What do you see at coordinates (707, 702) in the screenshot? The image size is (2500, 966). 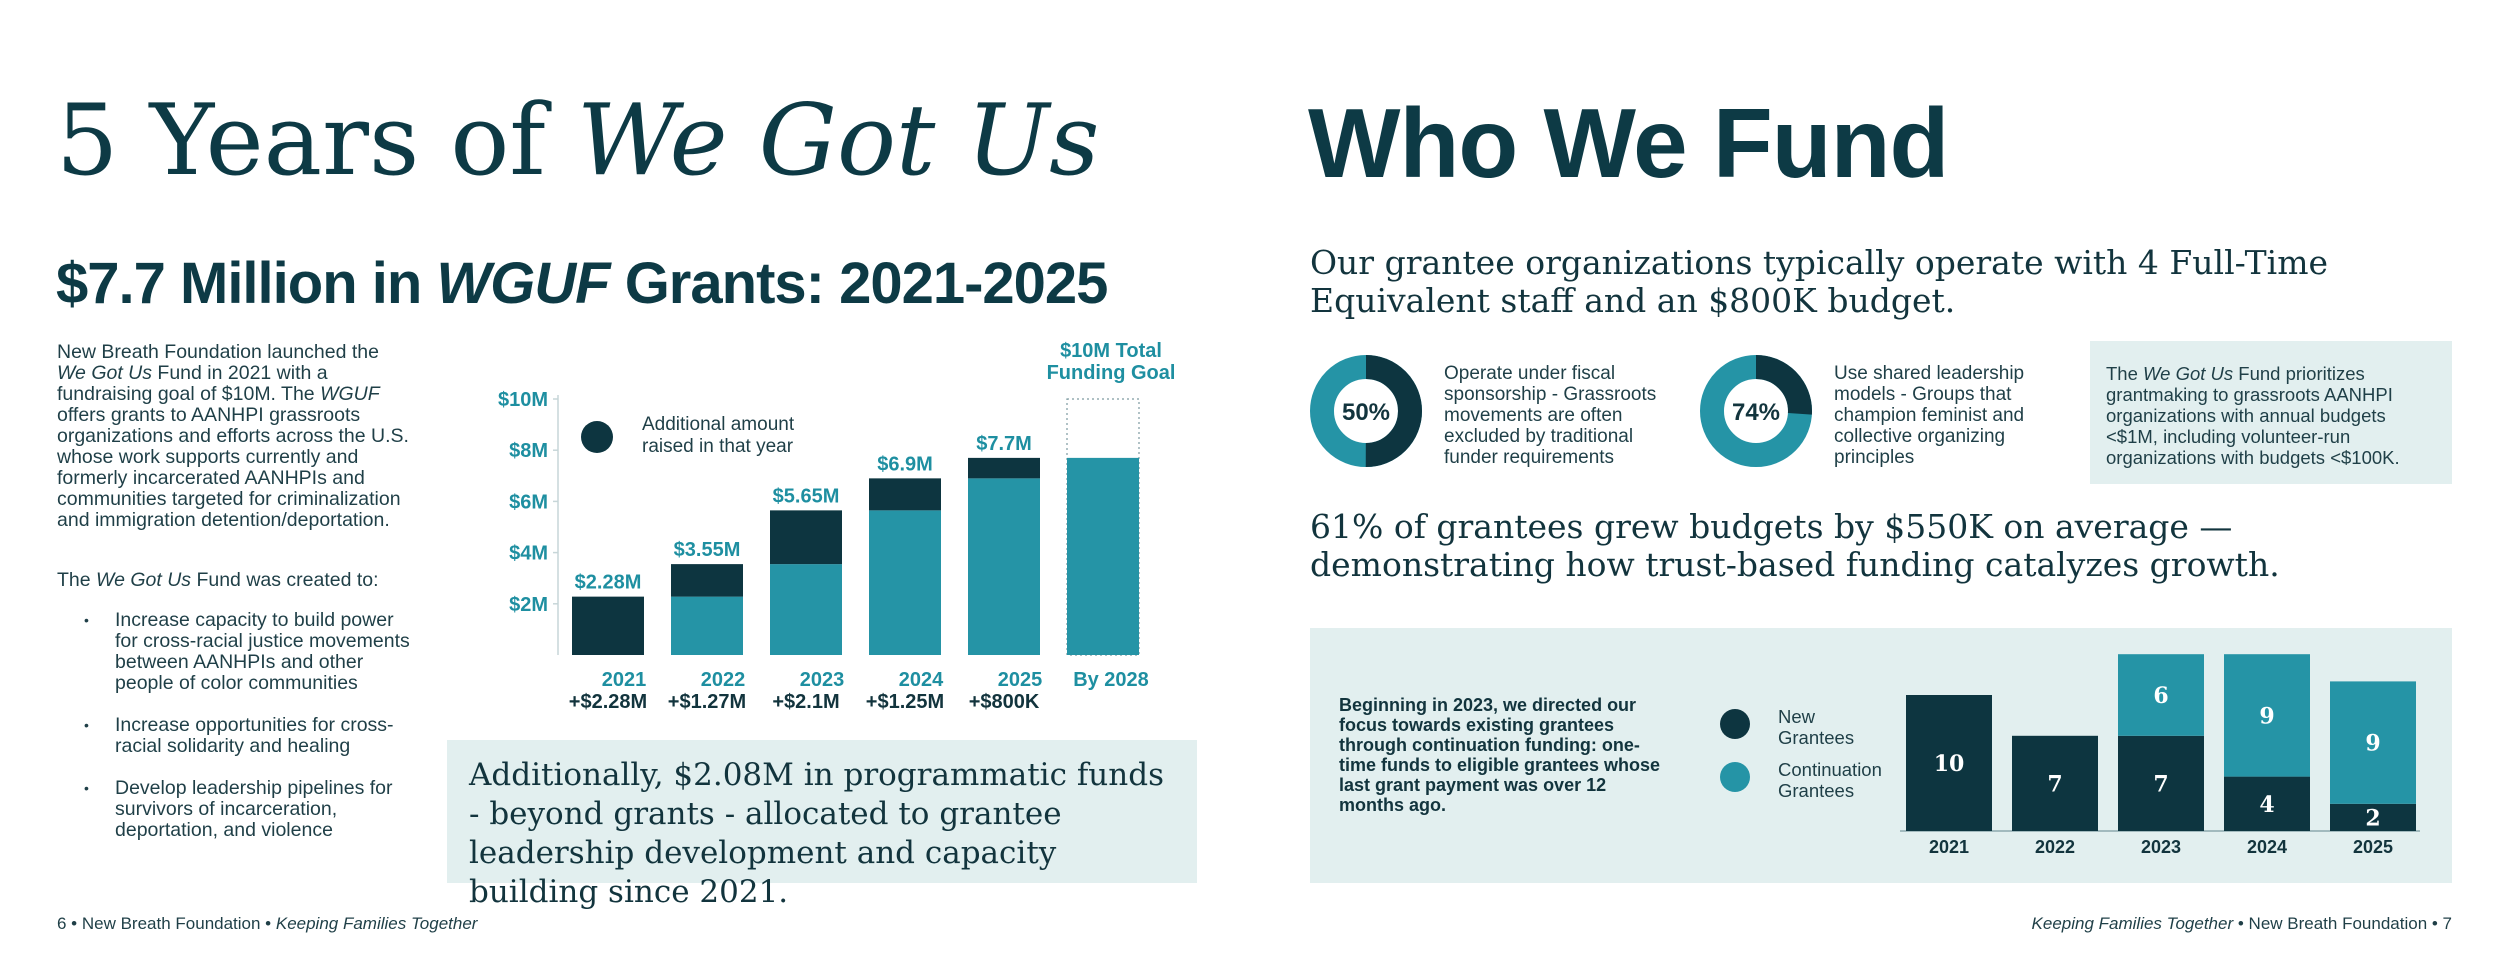 I see `increment-label: +$1.27M` at bounding box center [707, 702].